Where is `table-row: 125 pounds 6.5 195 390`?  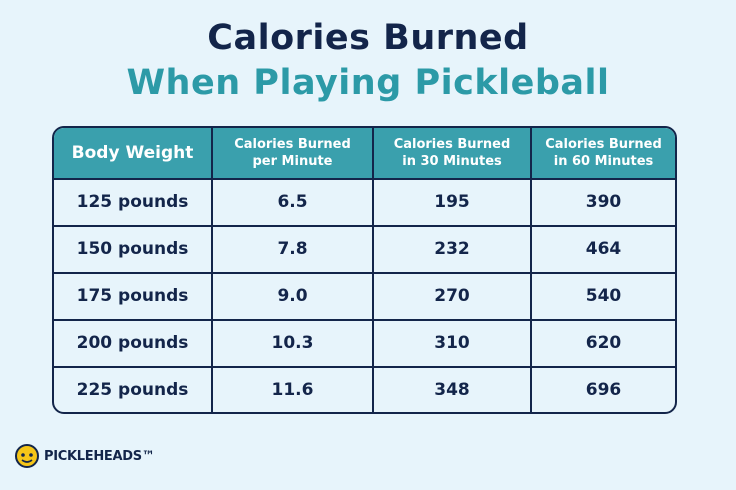 table-row: 125 pounds 6.5 195 390 is located at coordinates (364, 202).